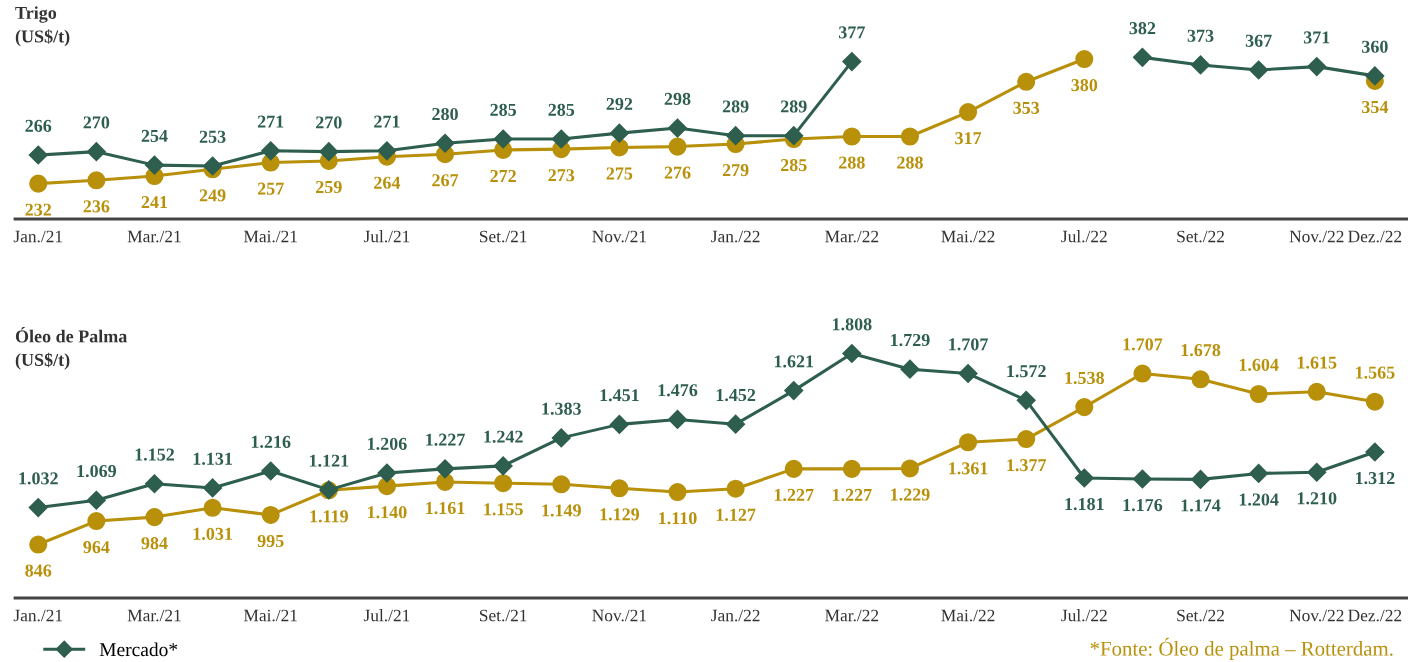 The image size is (1408, 662). What do you see at coordinates (561, 175) in the screenshot?
I see `data-label: 273` at bounding box center [561, 175].